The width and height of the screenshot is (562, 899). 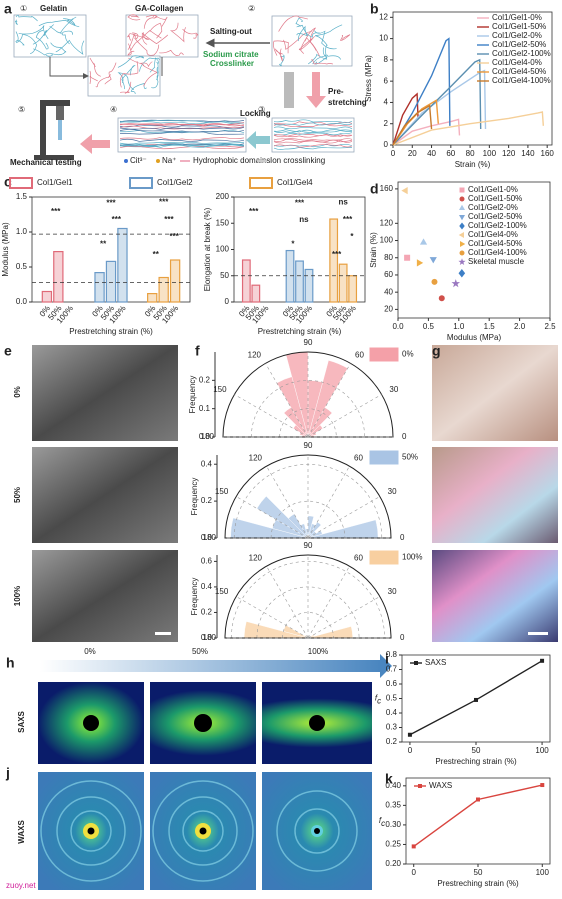 I want to click on step-number: ⑤, so click(x=21, y=109).